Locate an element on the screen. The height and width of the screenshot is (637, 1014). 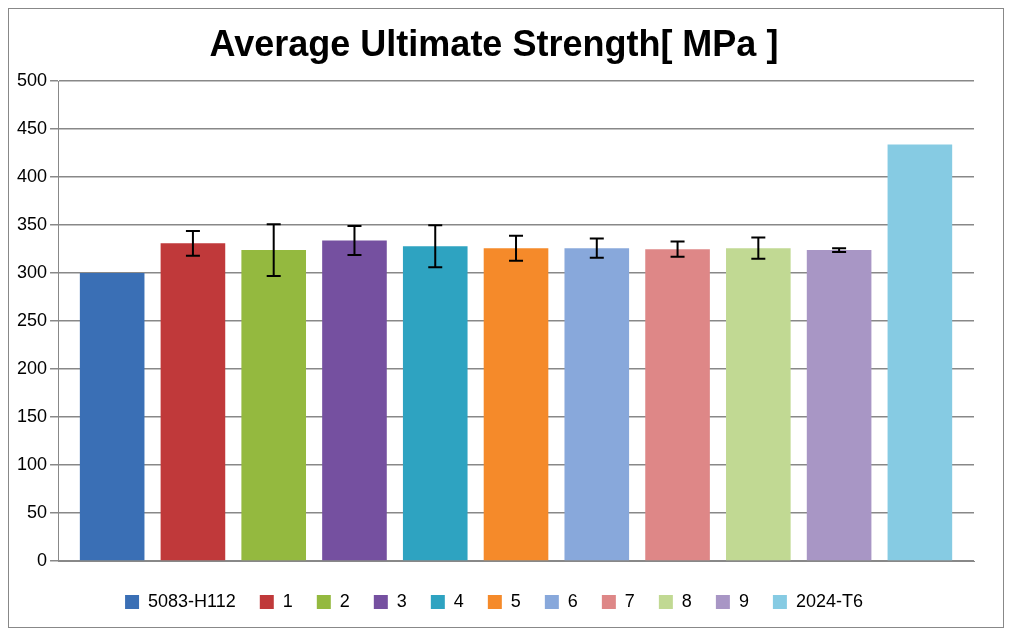
y-tick-label: 350 is located at coordinates (32, 224).